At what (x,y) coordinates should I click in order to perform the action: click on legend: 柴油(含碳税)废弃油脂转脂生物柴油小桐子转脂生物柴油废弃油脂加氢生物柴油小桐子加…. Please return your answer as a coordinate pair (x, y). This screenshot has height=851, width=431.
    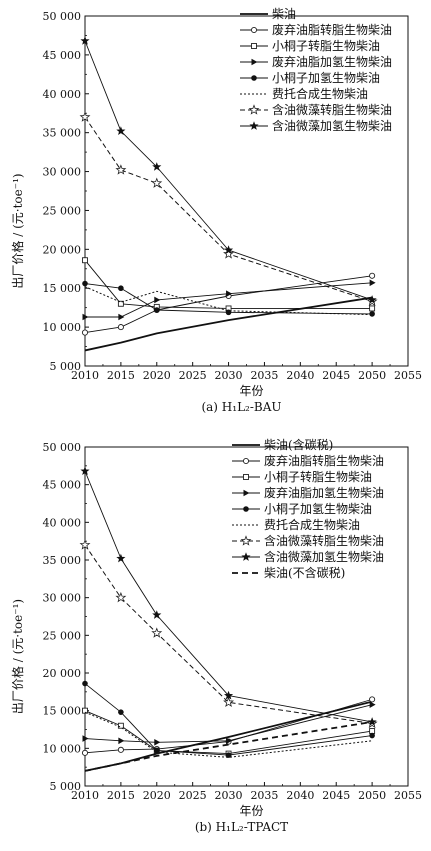
    Looking at the image, I should click on (308, 508).